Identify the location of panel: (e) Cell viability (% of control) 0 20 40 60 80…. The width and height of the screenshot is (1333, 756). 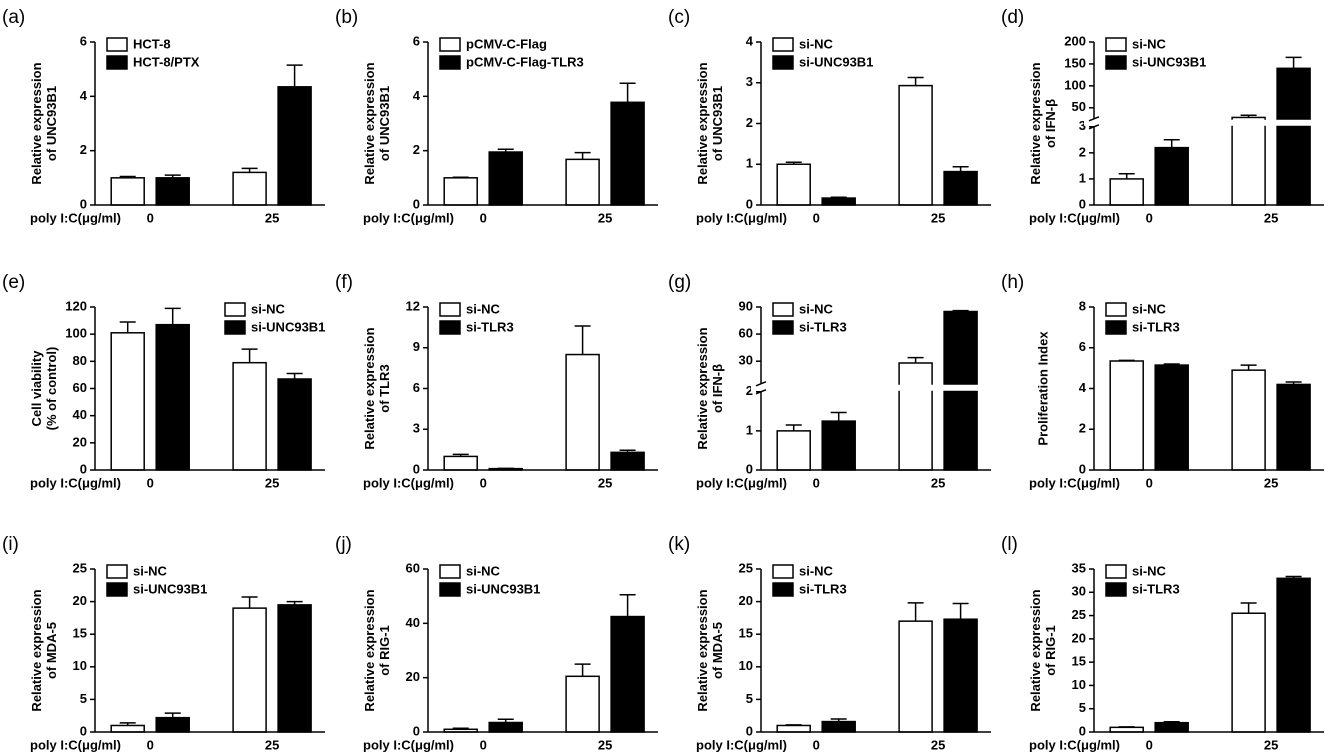
(163, 381).